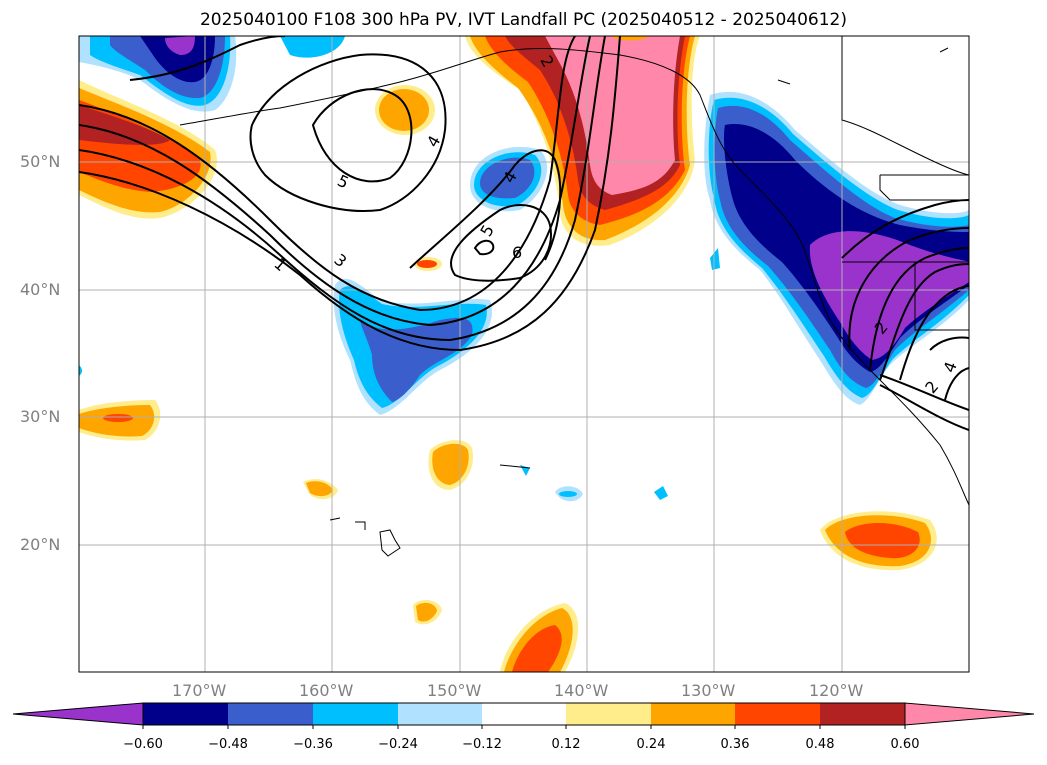  Describe the element at coordinates (969, 714) in the screenshot. I see `colorbar-extend-high` at that location.